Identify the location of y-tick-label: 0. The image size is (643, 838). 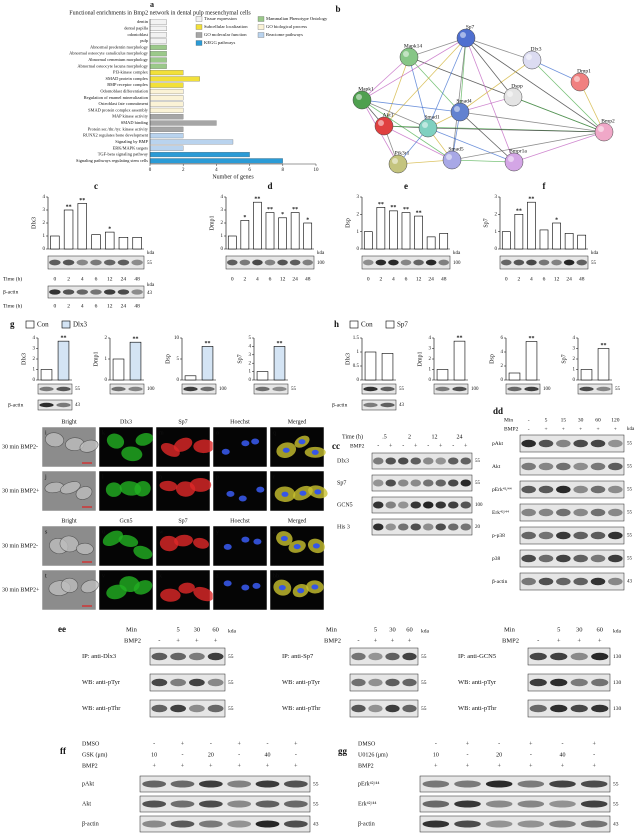
(250, 380).